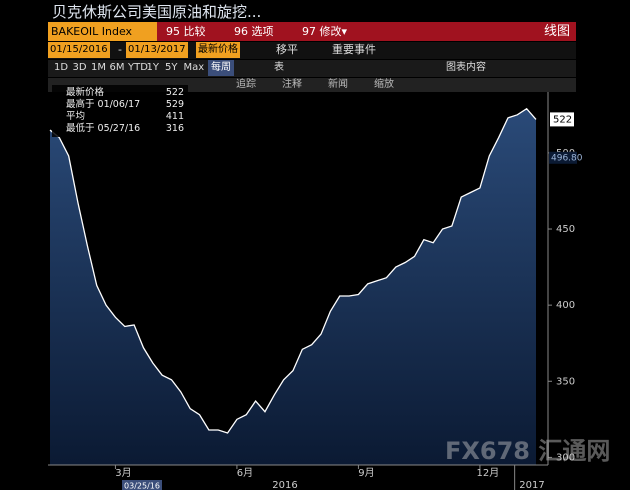 Image resolution: width=630 pixels, height=490 pixels. Describe the element at coordinates (186, 31) in the screenshot. I see `compare-btn: 95 比较` at that location.